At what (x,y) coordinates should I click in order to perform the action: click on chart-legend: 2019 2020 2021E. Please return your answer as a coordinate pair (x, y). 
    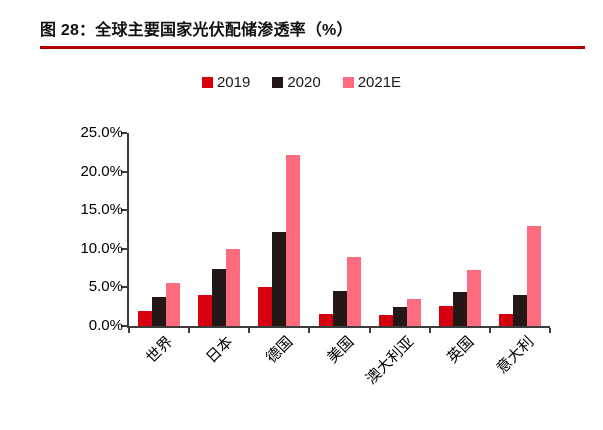
    Looking at the image, I should click on (301, 82).